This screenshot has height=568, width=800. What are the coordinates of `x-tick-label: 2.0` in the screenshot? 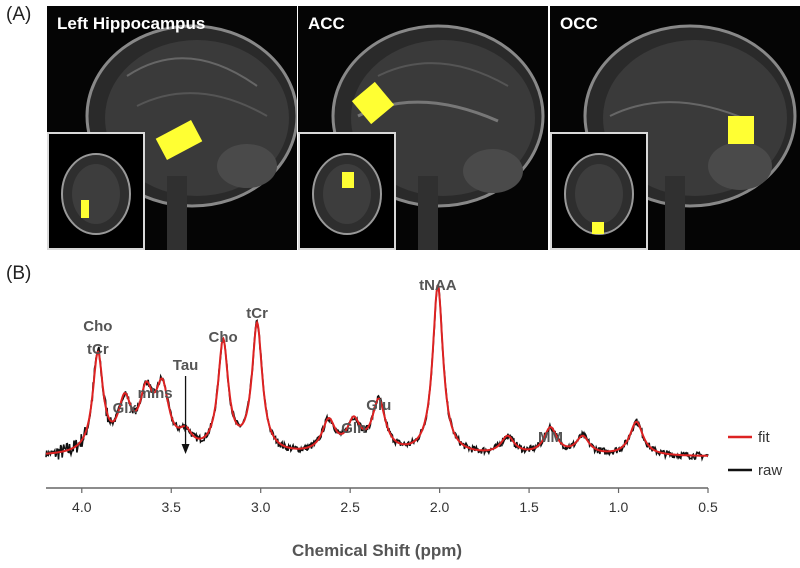 It's located at (440, 507).